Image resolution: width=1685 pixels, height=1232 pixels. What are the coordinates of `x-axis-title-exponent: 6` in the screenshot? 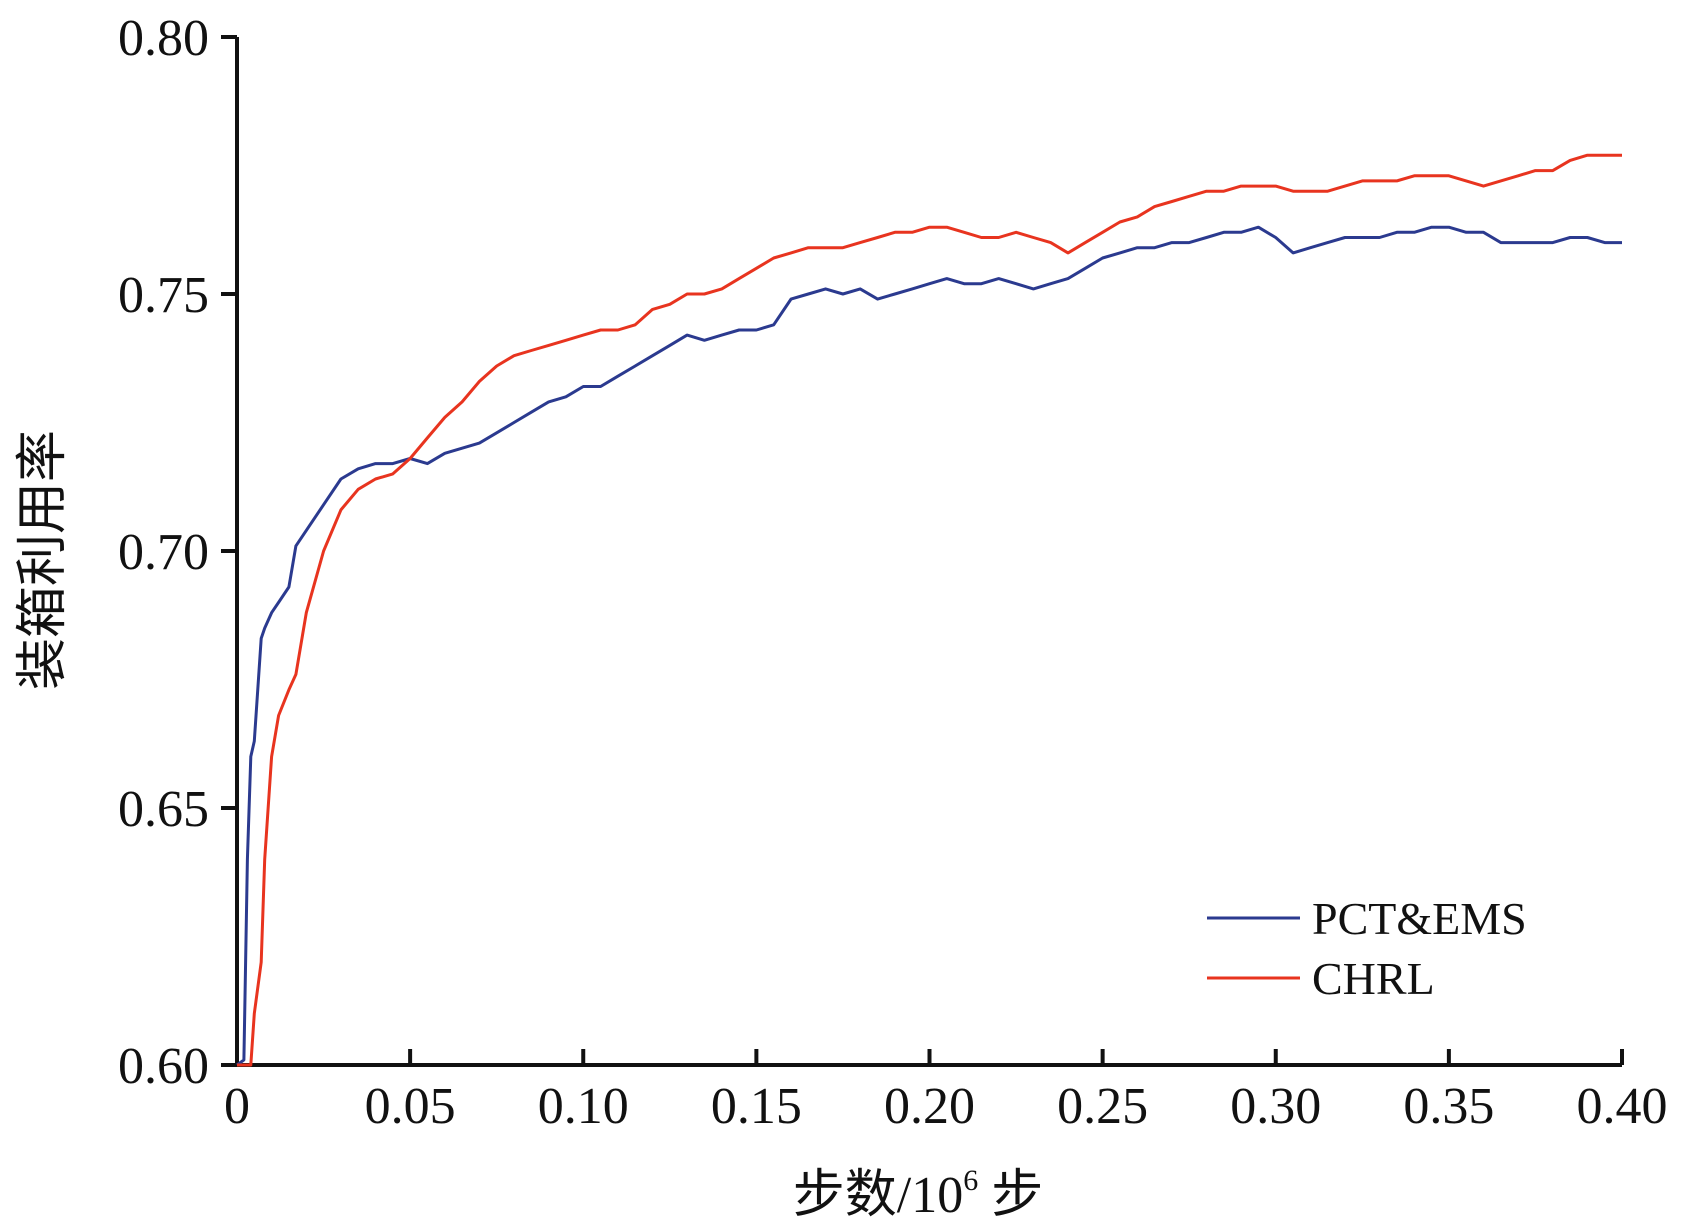 It's located at (970, 1180).